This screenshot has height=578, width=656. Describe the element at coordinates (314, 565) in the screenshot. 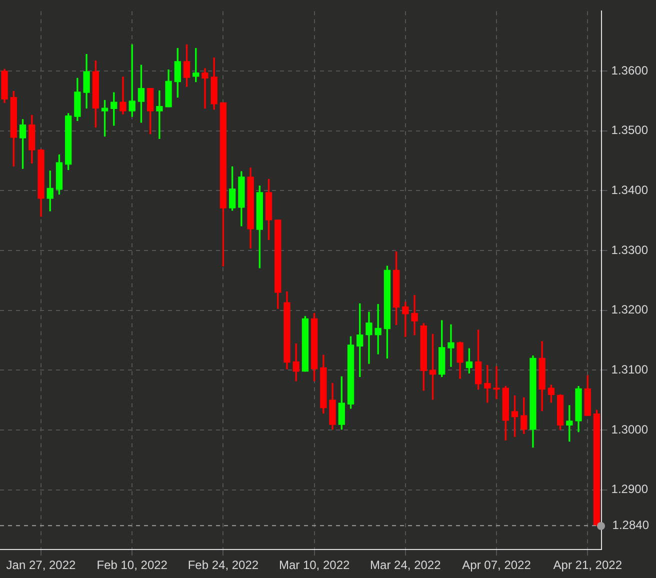

I see `x-tick-label: Mar 10, 2022` at that location.